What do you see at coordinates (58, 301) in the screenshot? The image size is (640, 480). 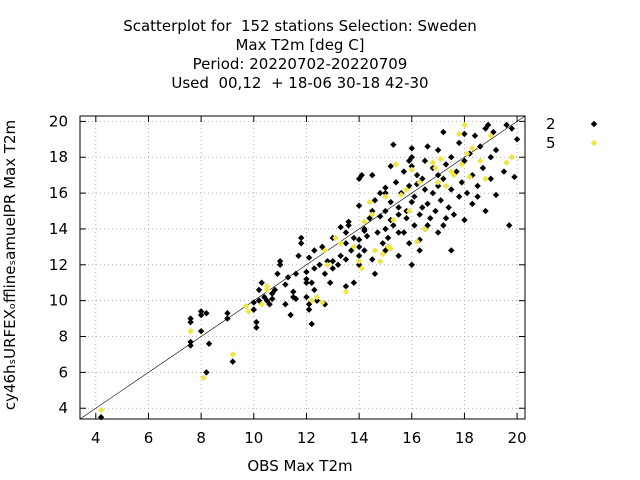 I see `y-tick-label: 10` at bounding box center [58, 301].